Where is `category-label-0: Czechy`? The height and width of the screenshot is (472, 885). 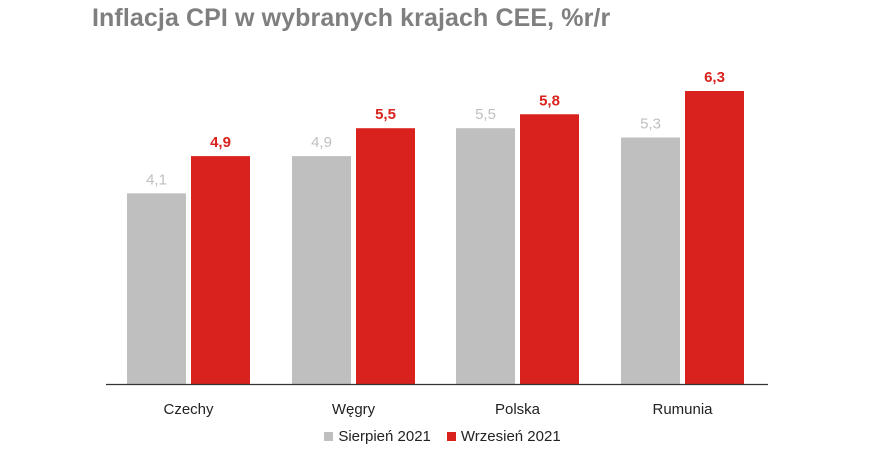 category-label-0: Czechy is located at coordinates (188, 409).